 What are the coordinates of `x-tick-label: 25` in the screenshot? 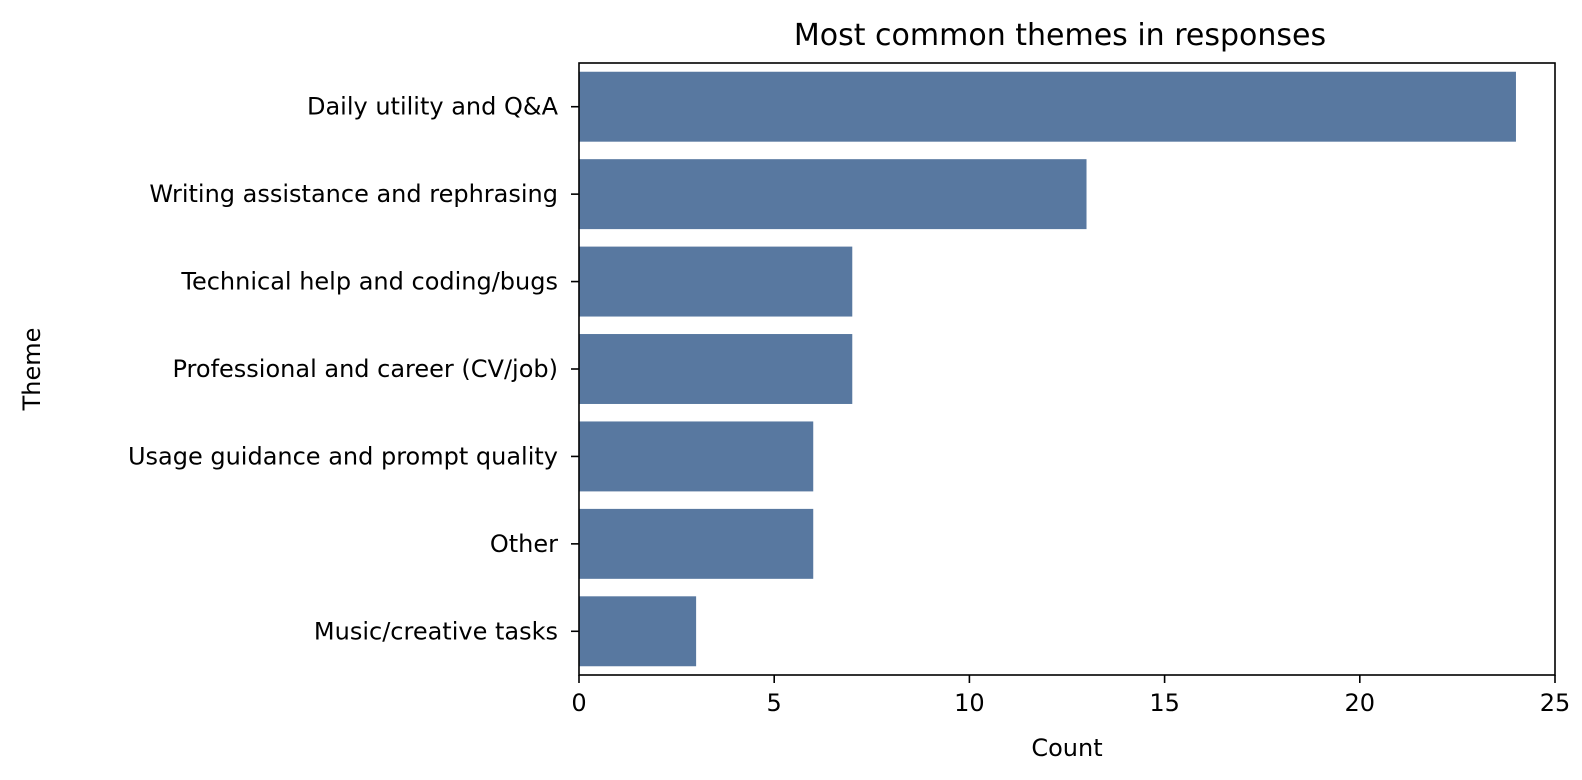 It's located at (1555, 703).